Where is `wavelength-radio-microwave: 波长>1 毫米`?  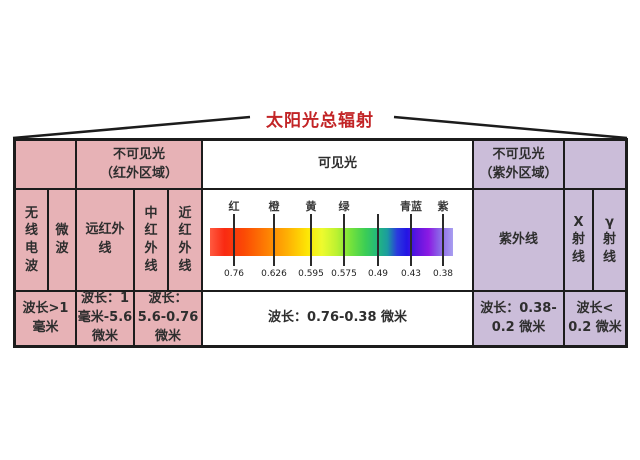 wavelength-radio-microwave: 波长>1 毫米 is located at coordinates (45, 318).